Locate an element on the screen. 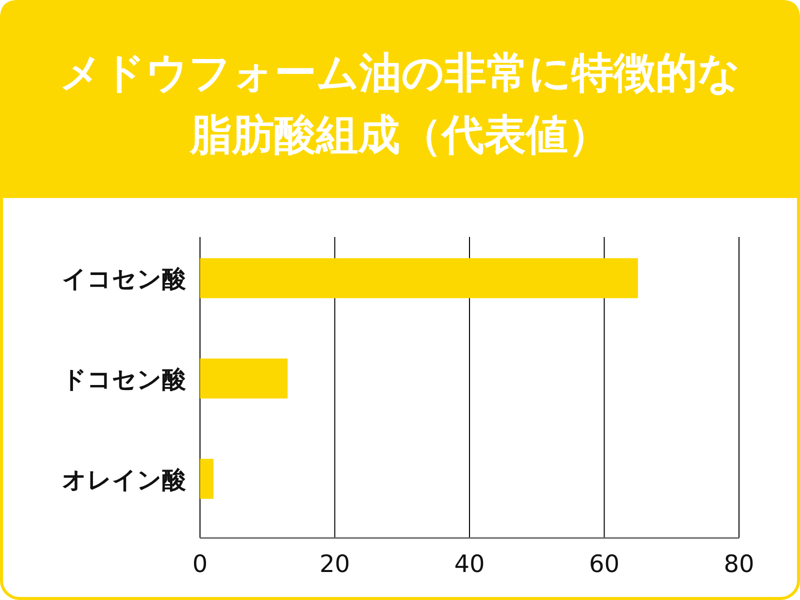 The height and width of the screenshot is (600, 800). x-tick-label: 0 is located at coordinates (200, 564).